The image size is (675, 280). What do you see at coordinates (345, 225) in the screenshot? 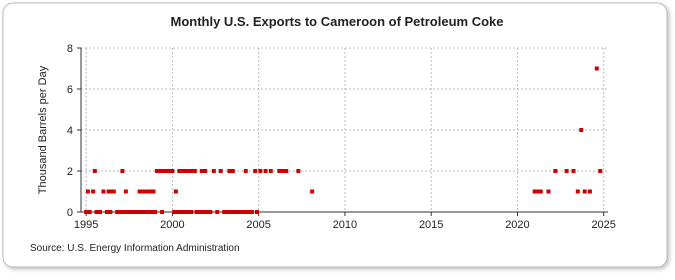
I see `x-tick-label: 2010` at bounding box center [345, 225].